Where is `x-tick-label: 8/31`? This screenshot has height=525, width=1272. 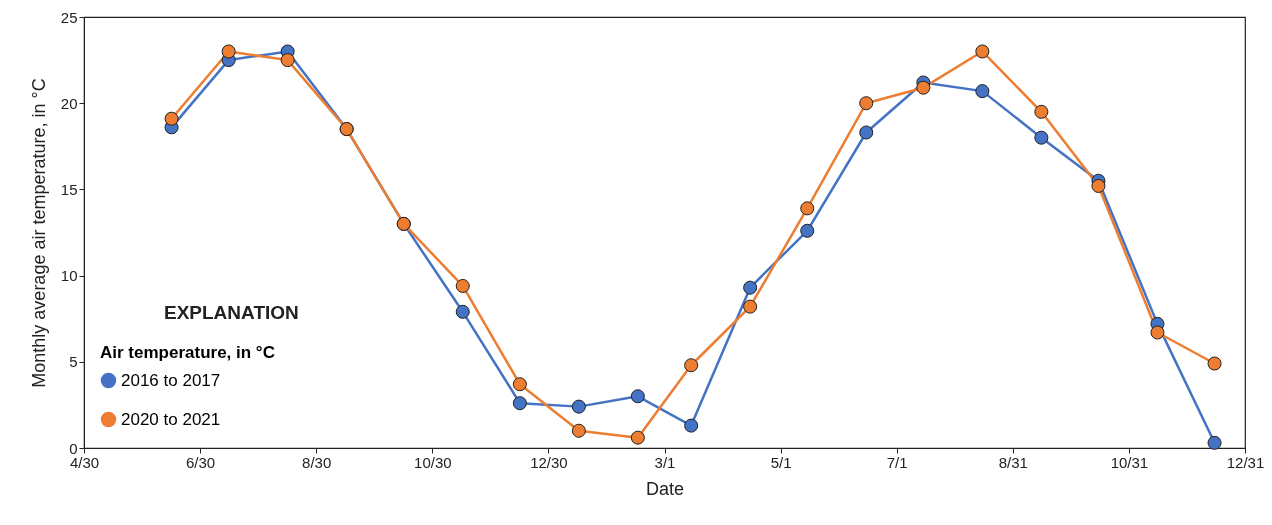 x-tick-label: 8/31 is located at coordinates (1013, 462).